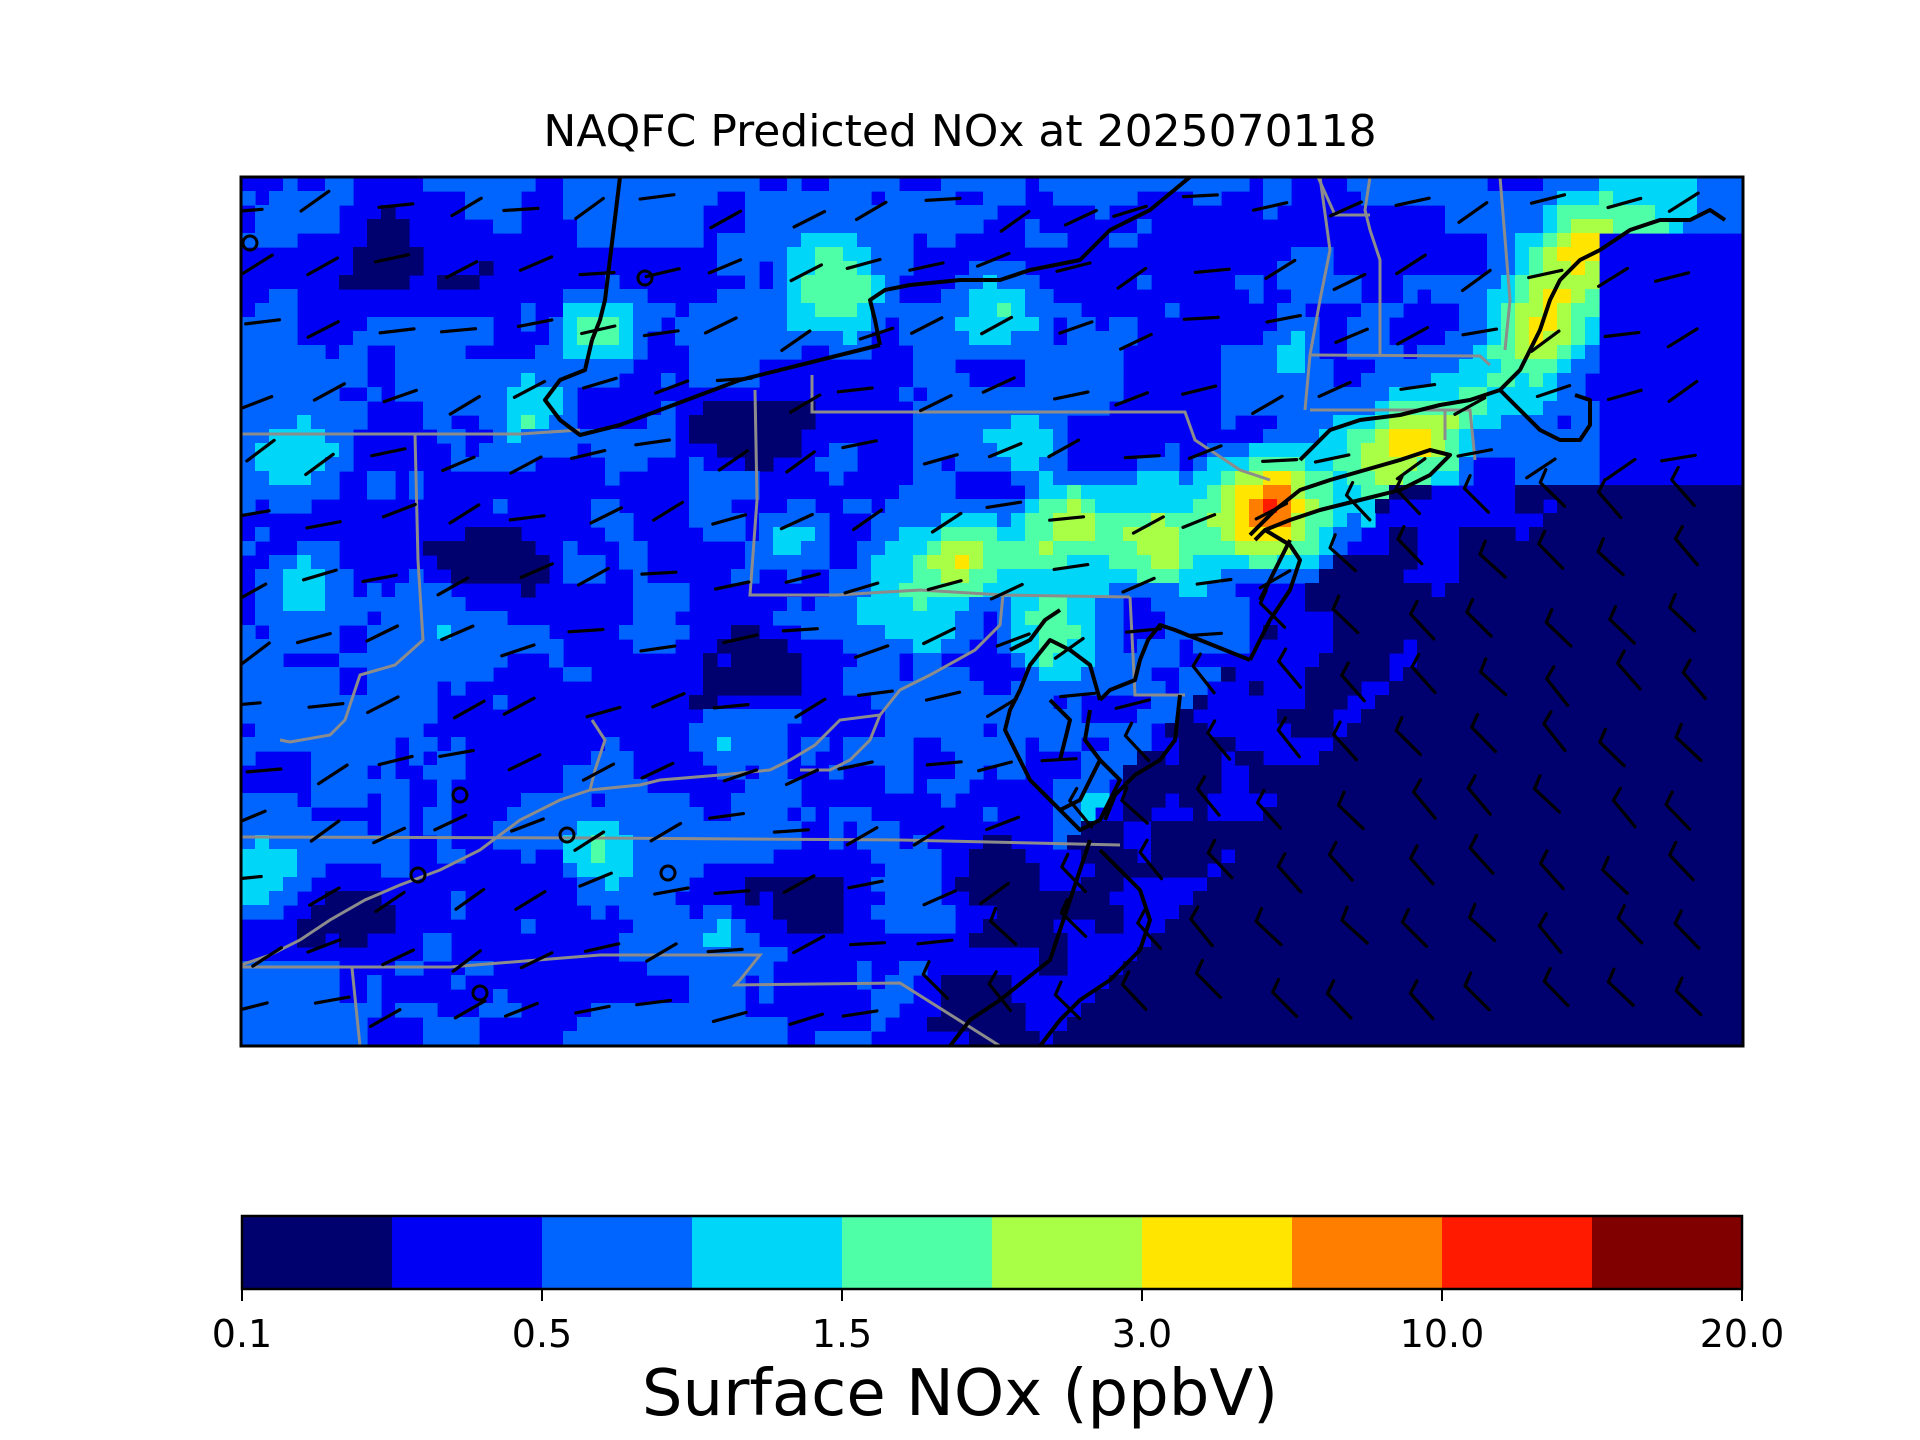 This screenshot has height=1440, width=1920. I want to click on colorbar-tick-label: 3.0, so click(1142, 1334).